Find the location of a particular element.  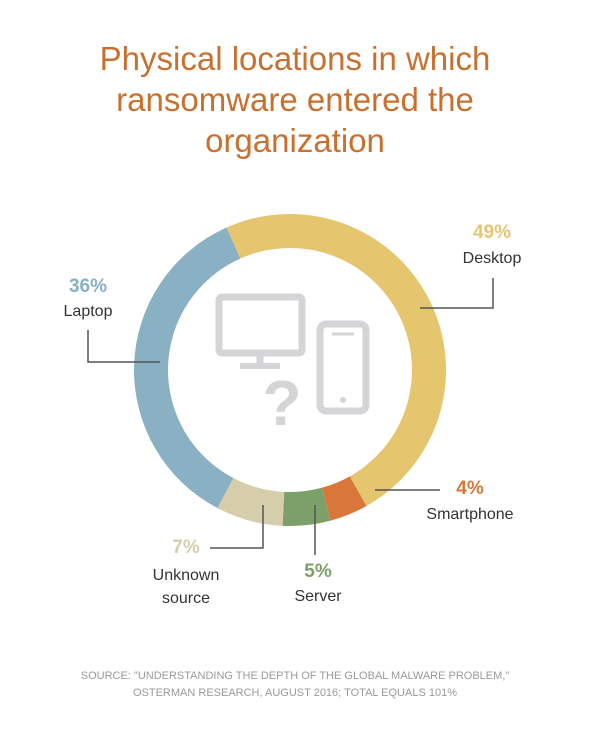

value-label: 49% is located at coordinates (492, 232).